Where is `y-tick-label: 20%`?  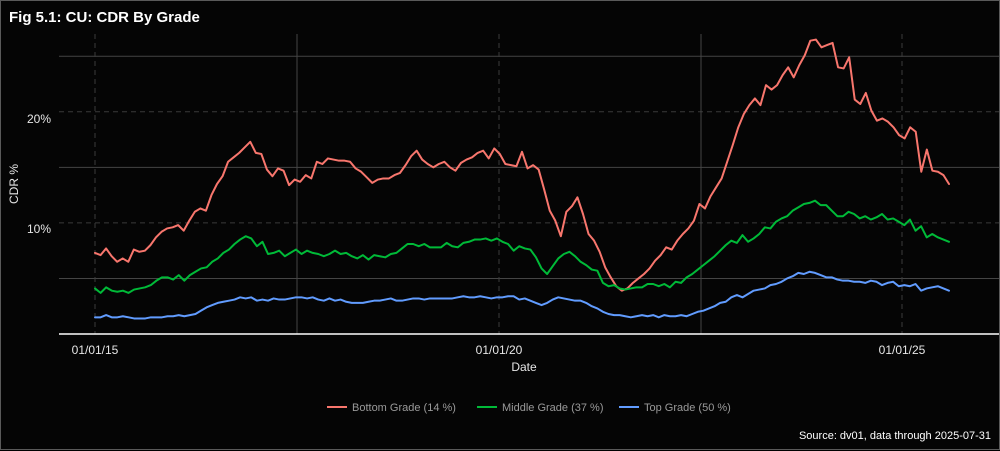
y-tick-label: 20% is located at coordinates (39, 119).